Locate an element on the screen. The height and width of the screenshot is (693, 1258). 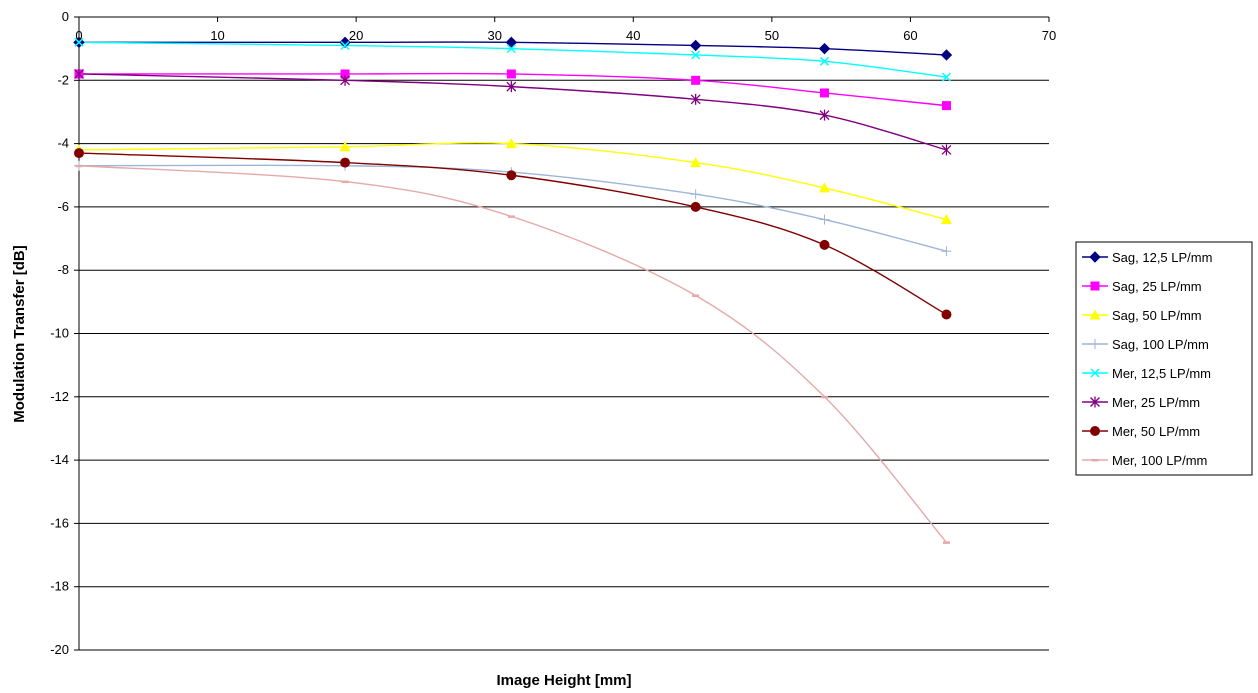
legend-label: Mer, 50 LP/mm is located at coordinates (1156, 431).